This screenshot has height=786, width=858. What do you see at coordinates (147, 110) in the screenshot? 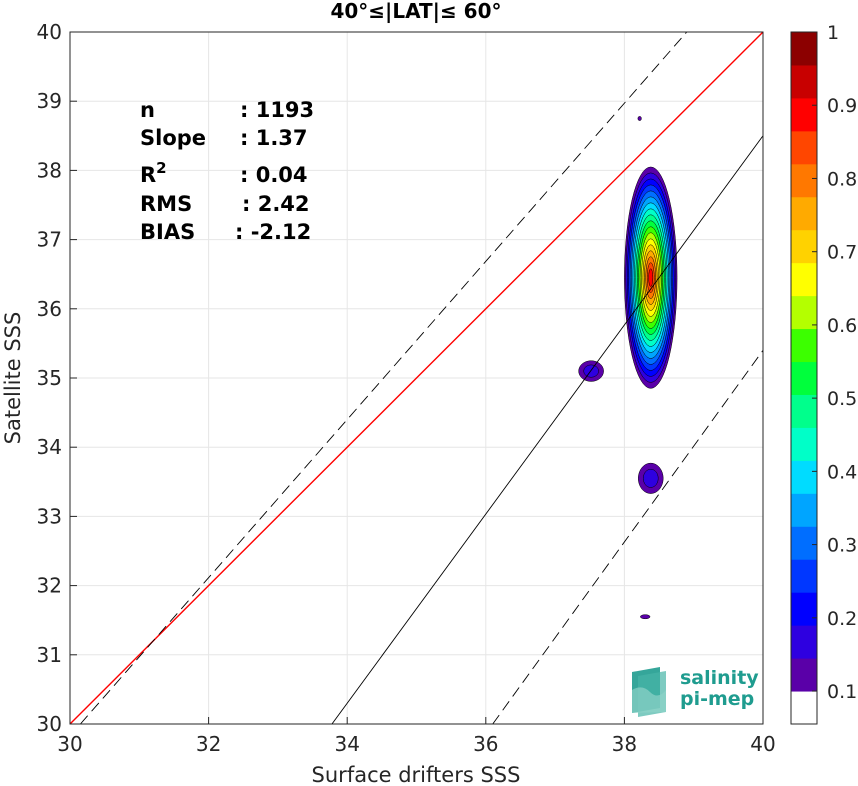
I see `stat-label: n` at bounding box center [147, 110].